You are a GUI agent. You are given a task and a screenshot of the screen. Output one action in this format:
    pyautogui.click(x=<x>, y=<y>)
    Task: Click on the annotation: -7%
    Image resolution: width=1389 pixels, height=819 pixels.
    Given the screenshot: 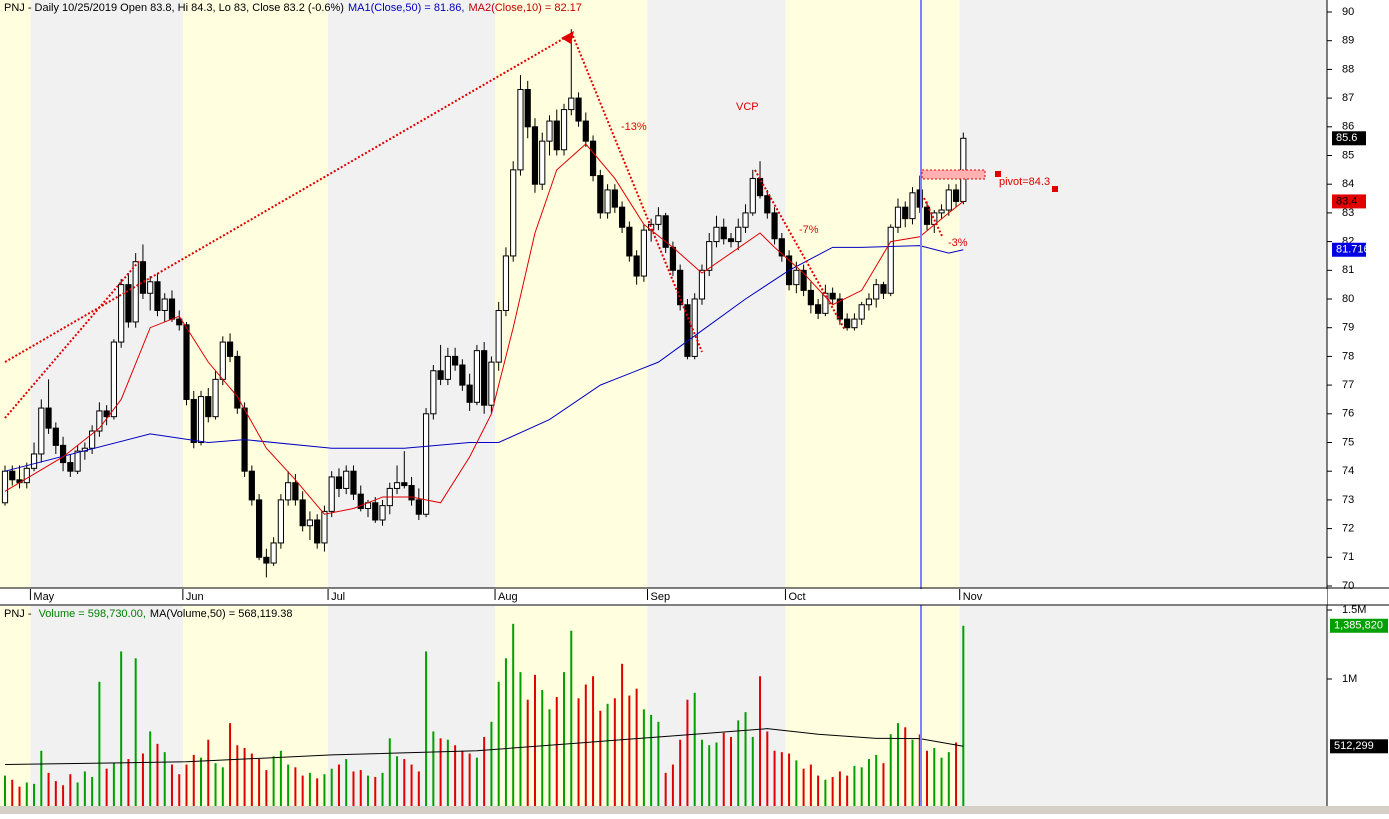 What is the action you would take?
    pyautogui.click(x=809, y=230)
    